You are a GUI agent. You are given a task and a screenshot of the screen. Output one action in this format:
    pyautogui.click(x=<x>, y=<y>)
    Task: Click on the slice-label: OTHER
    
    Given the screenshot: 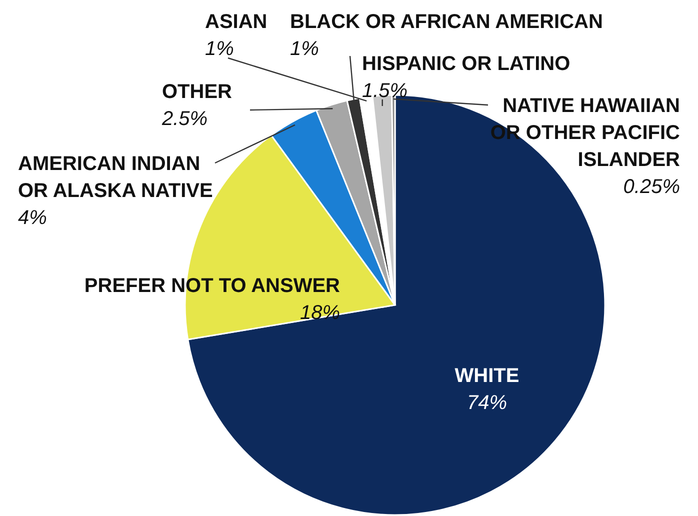 What is the action you would take?
    pyautogui.click(x=197, y=92)
    